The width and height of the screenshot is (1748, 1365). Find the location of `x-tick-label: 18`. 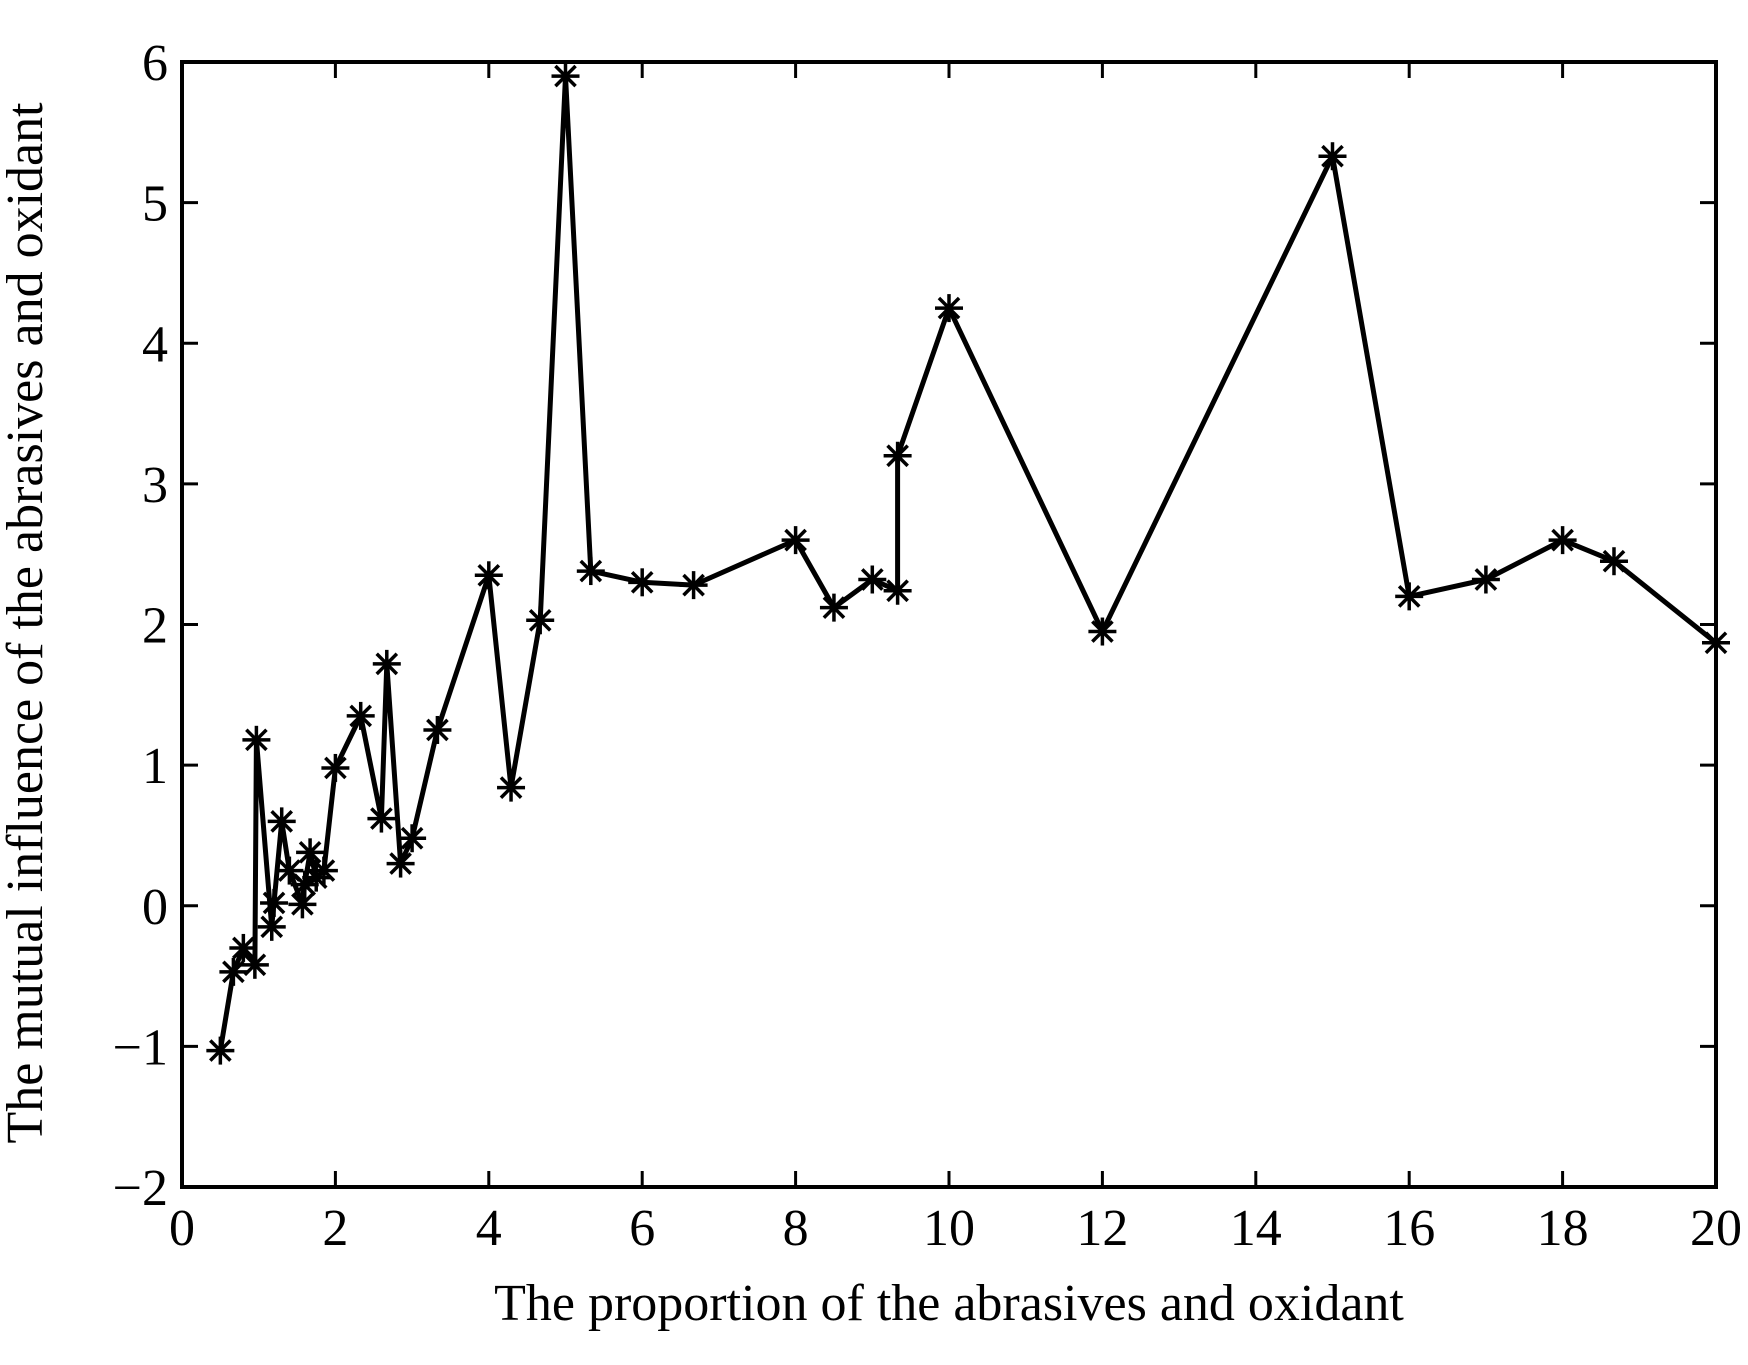

x-tick-label: 18 is located at coordinates (1563, 1228).